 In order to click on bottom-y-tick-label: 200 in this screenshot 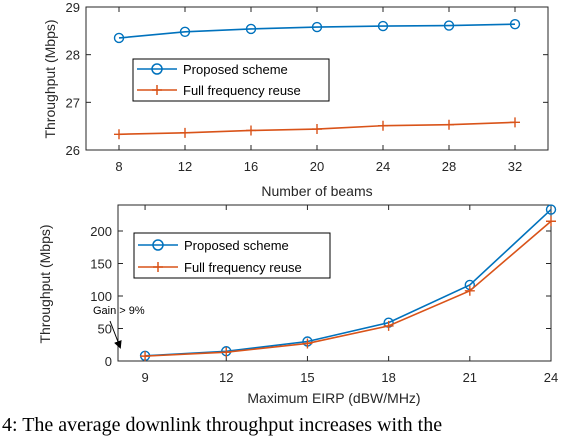, I will do `click(101, 231)`.